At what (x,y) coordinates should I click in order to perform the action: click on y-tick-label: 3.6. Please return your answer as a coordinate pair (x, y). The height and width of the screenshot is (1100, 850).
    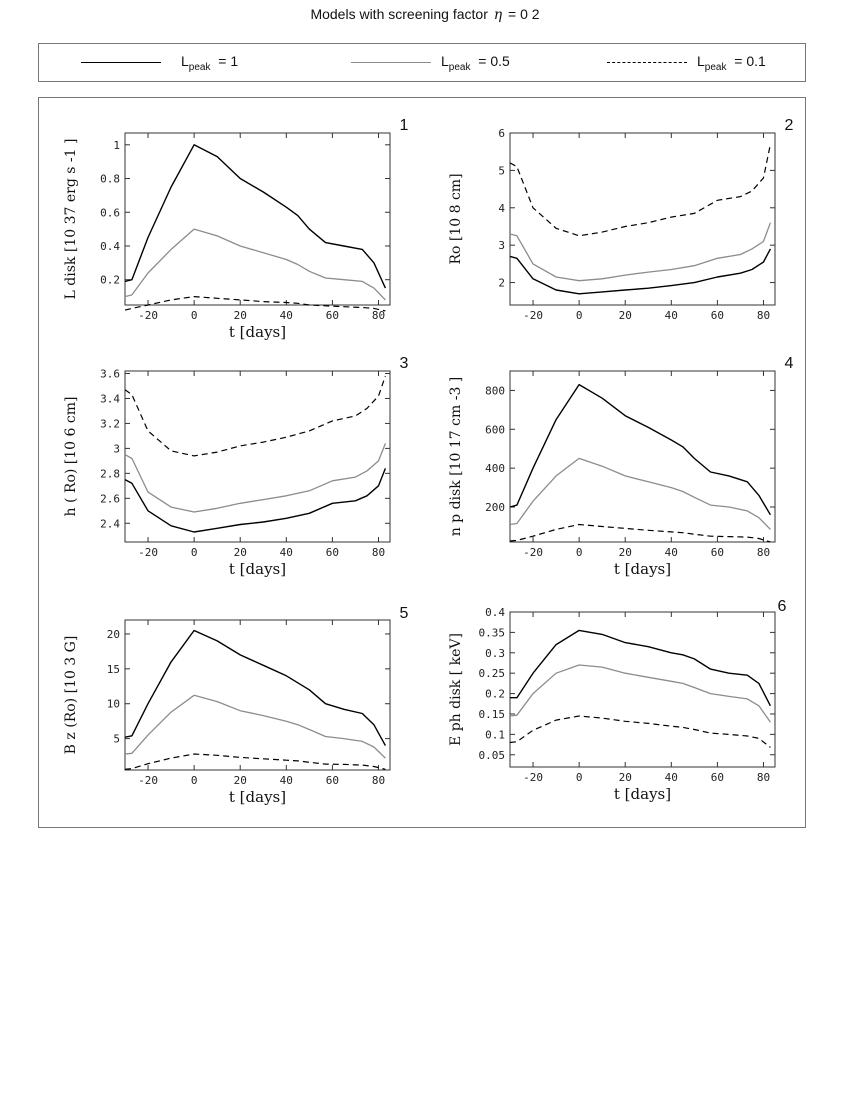
    Looking at the image, I should click on (110, 373).